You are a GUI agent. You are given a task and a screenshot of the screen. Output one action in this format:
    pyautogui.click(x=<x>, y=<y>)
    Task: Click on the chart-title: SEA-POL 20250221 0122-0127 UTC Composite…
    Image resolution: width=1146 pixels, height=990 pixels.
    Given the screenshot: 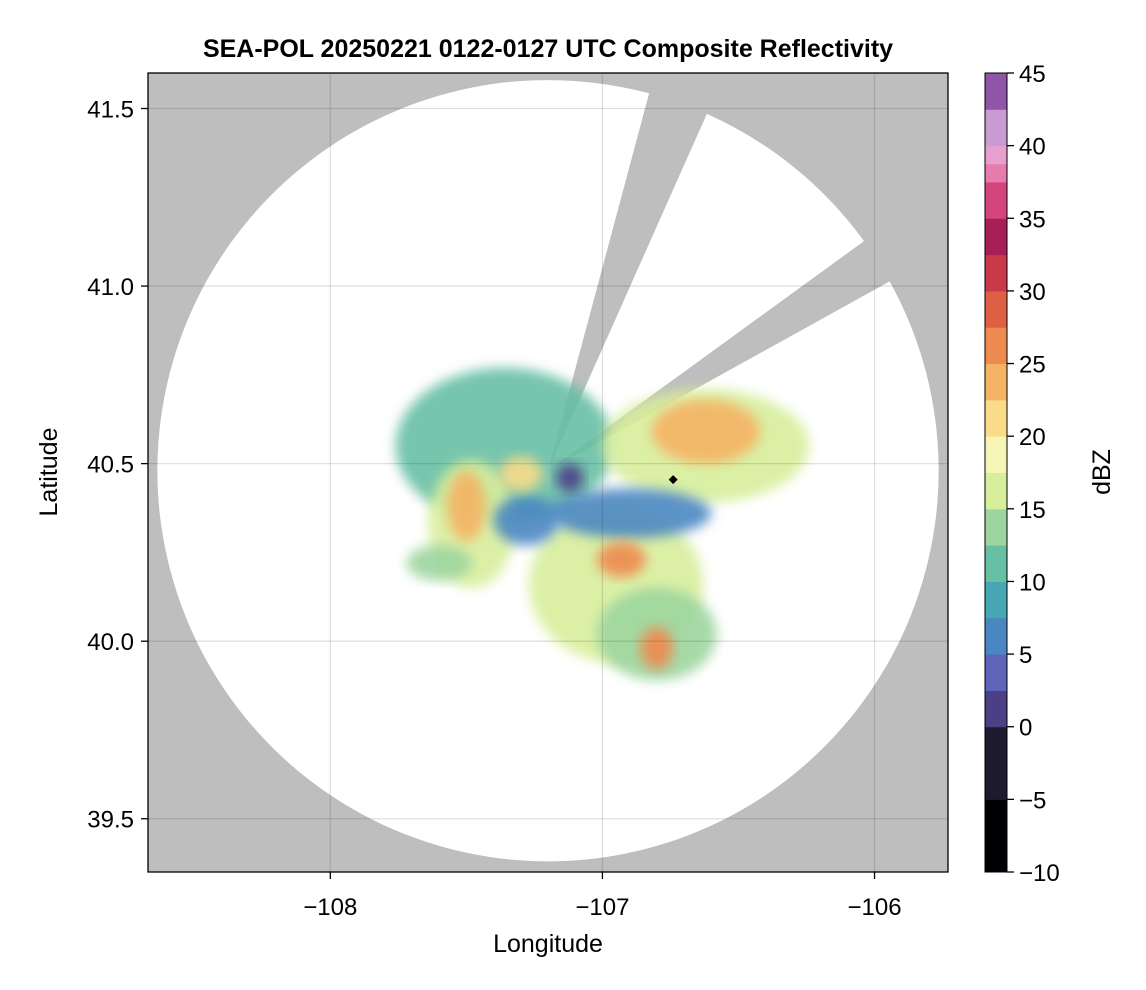 What is the action you would take?
    pyautogui.click(x=548, y=49)
    